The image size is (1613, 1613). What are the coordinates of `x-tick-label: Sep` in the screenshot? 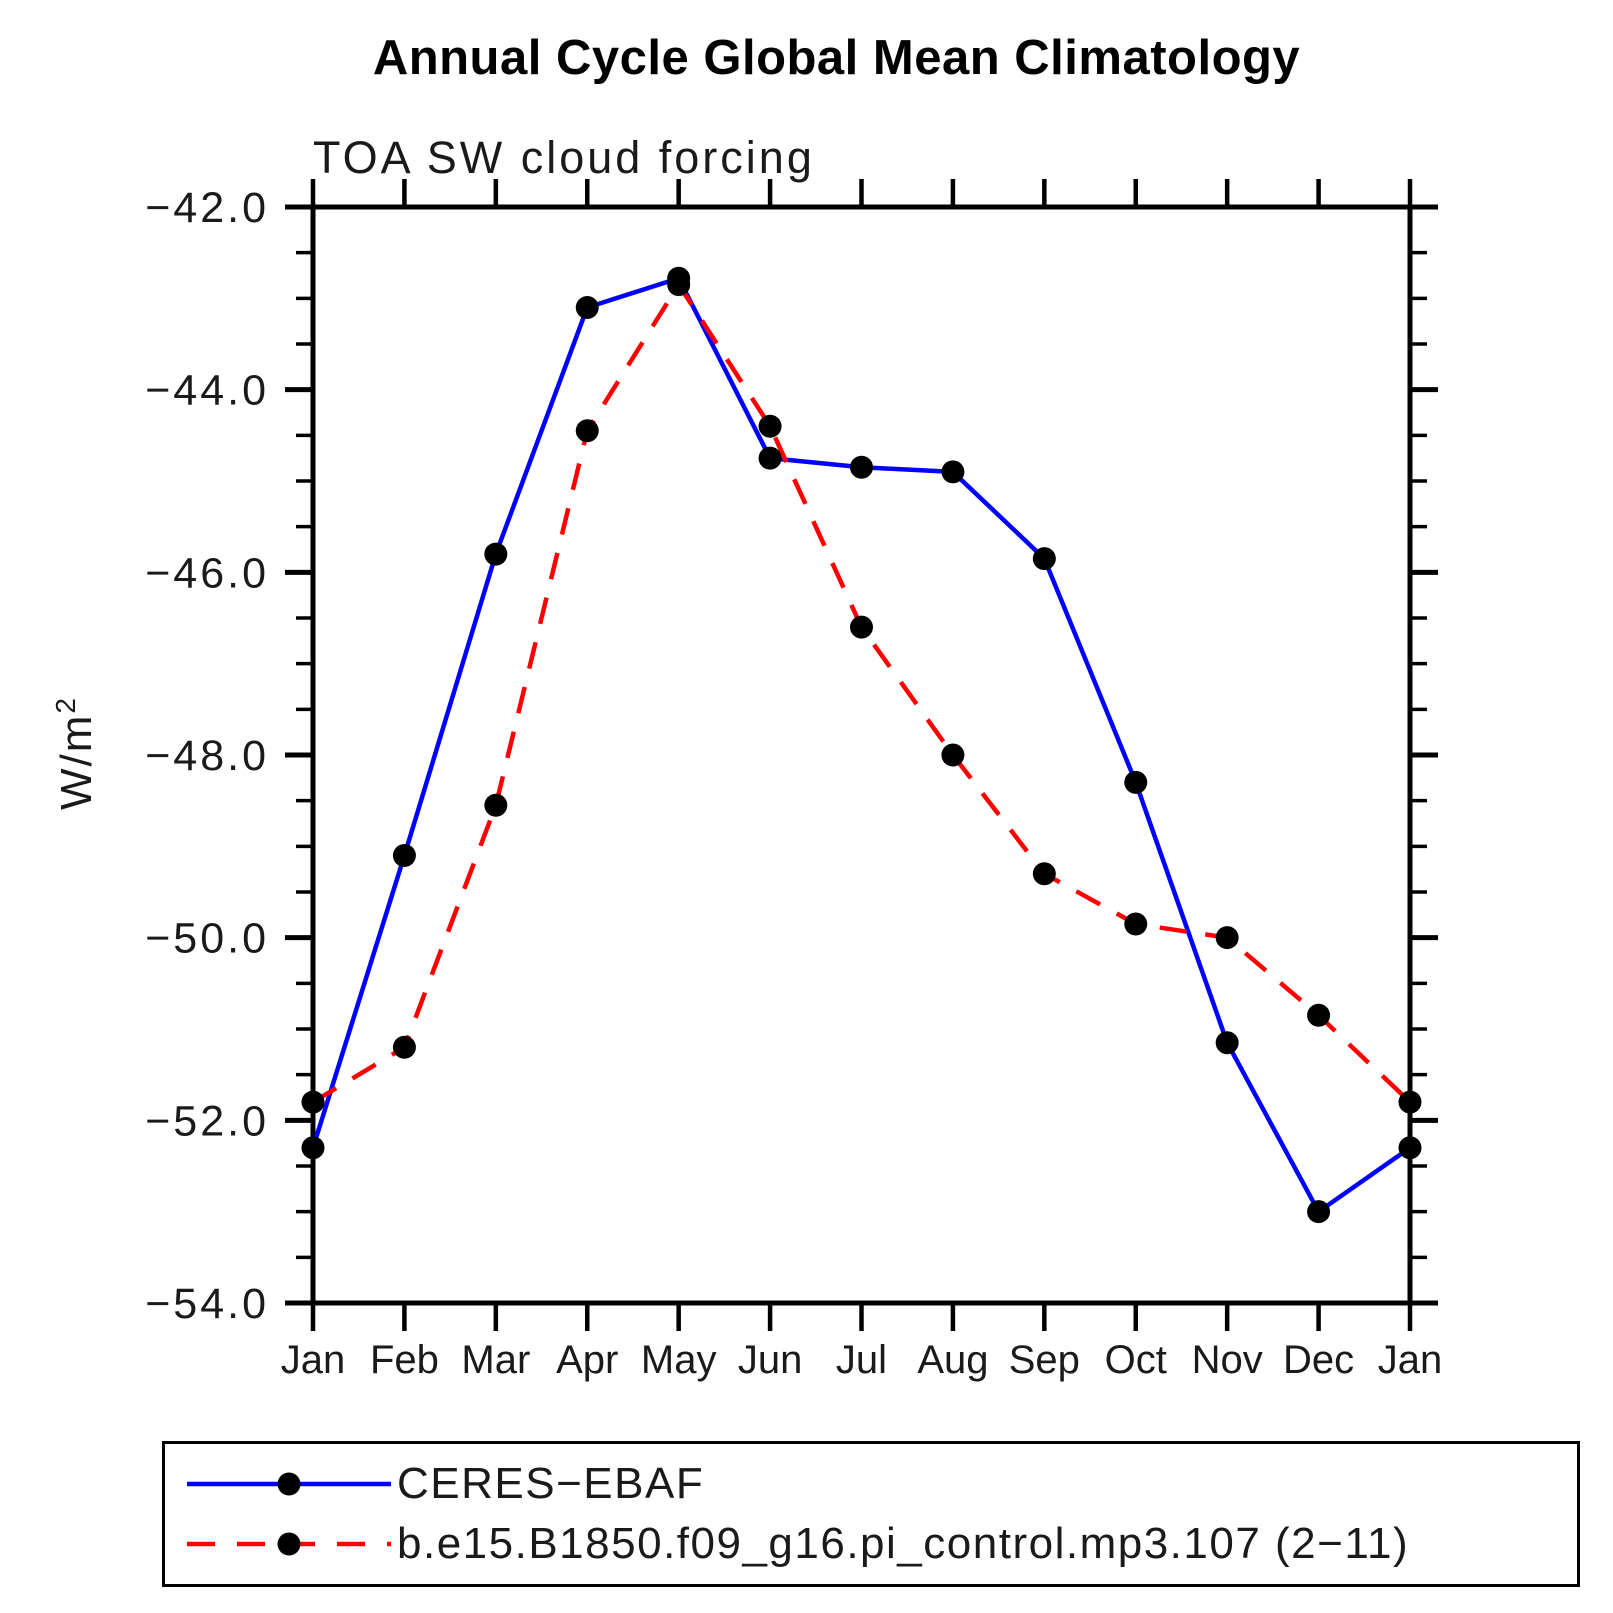 It's located at (1044, 1360).